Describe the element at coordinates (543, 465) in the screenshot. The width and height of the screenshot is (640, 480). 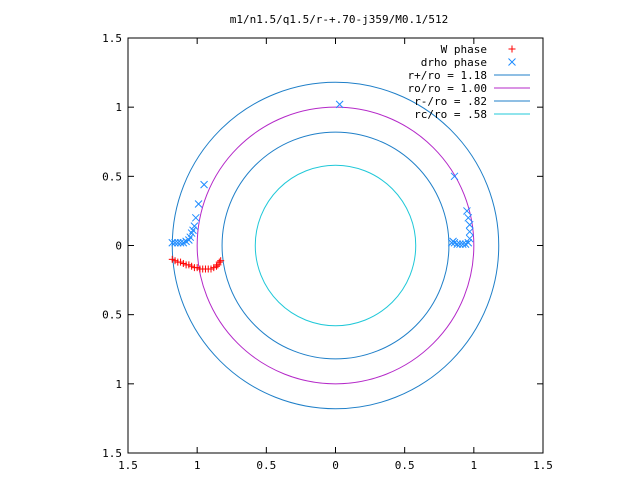
I see `x-tick-label-6: 1.5` at that location.